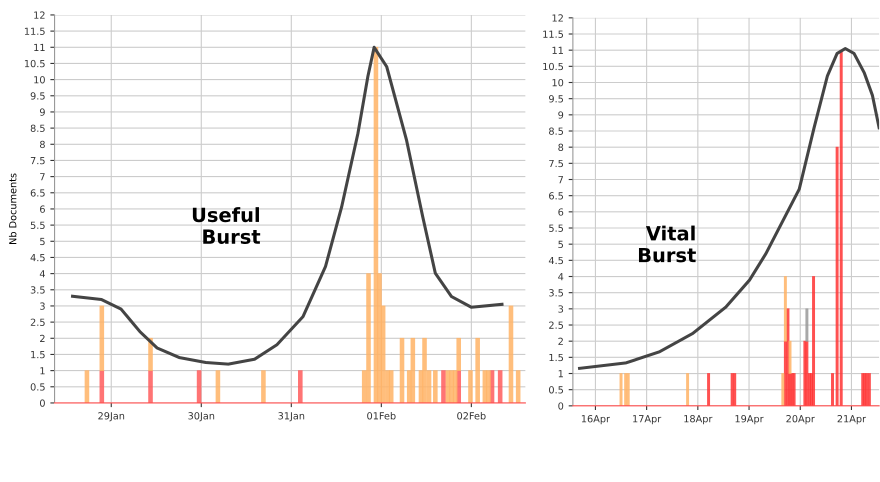 The width and height of the screenshot is (880, 482). What do you see at coordinates (596, 419) in the screenshot?
I see `x-tick-label: 16Apr` at bounding box center [596, 419].